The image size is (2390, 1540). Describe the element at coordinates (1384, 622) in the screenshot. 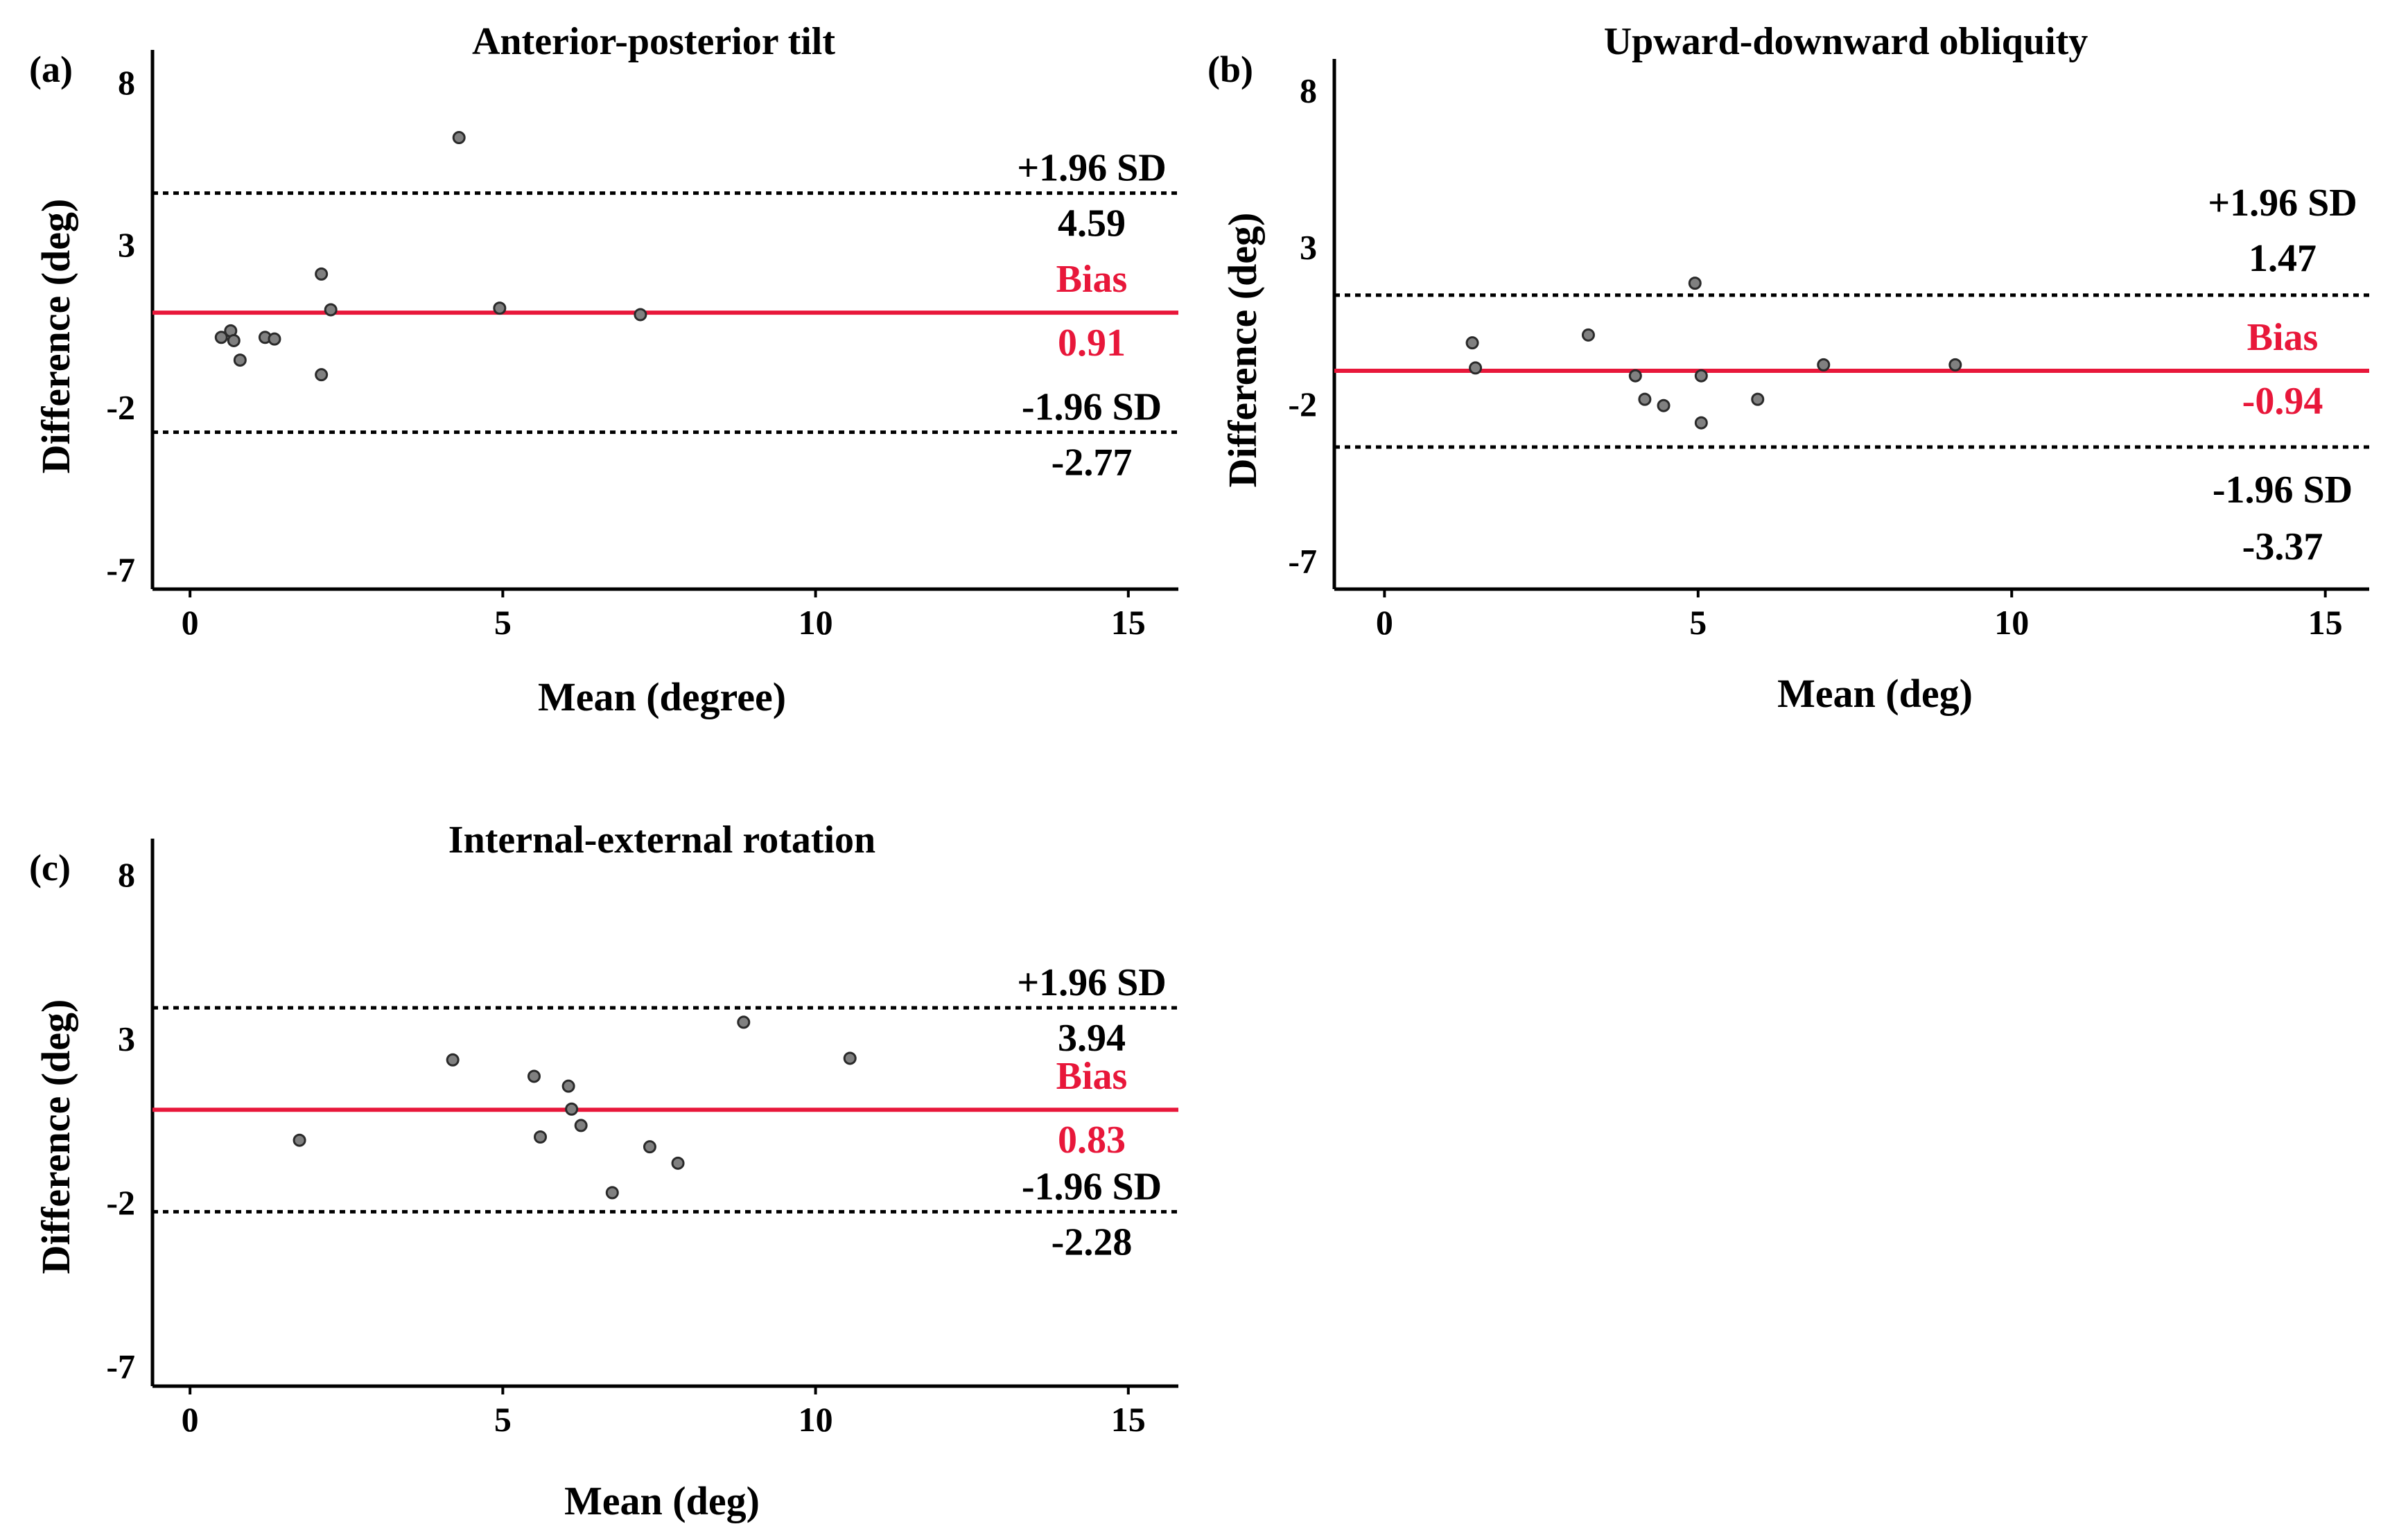

I see `panel-b-xtick-label: 0` at that location.